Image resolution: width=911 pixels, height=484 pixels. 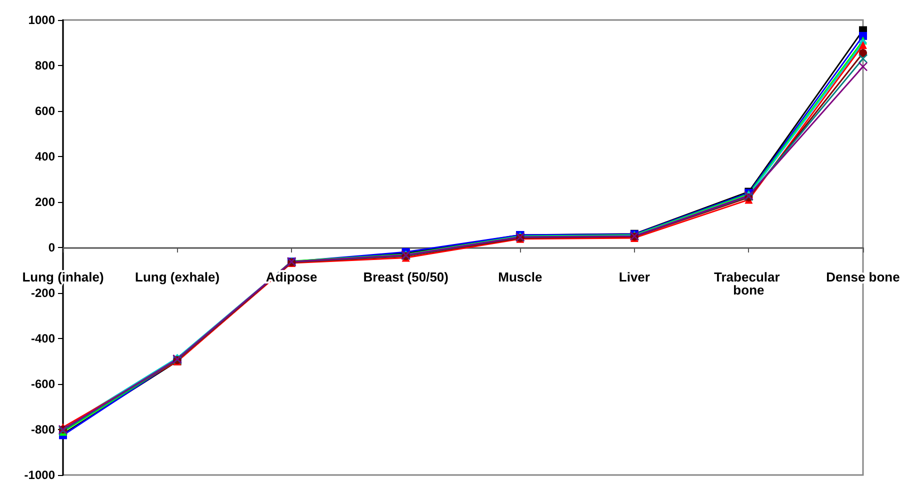 What do you see at coordinates (43, 384) in the screenshot?
I see `y-tick-label: -600` at bounding box center [43, 384].